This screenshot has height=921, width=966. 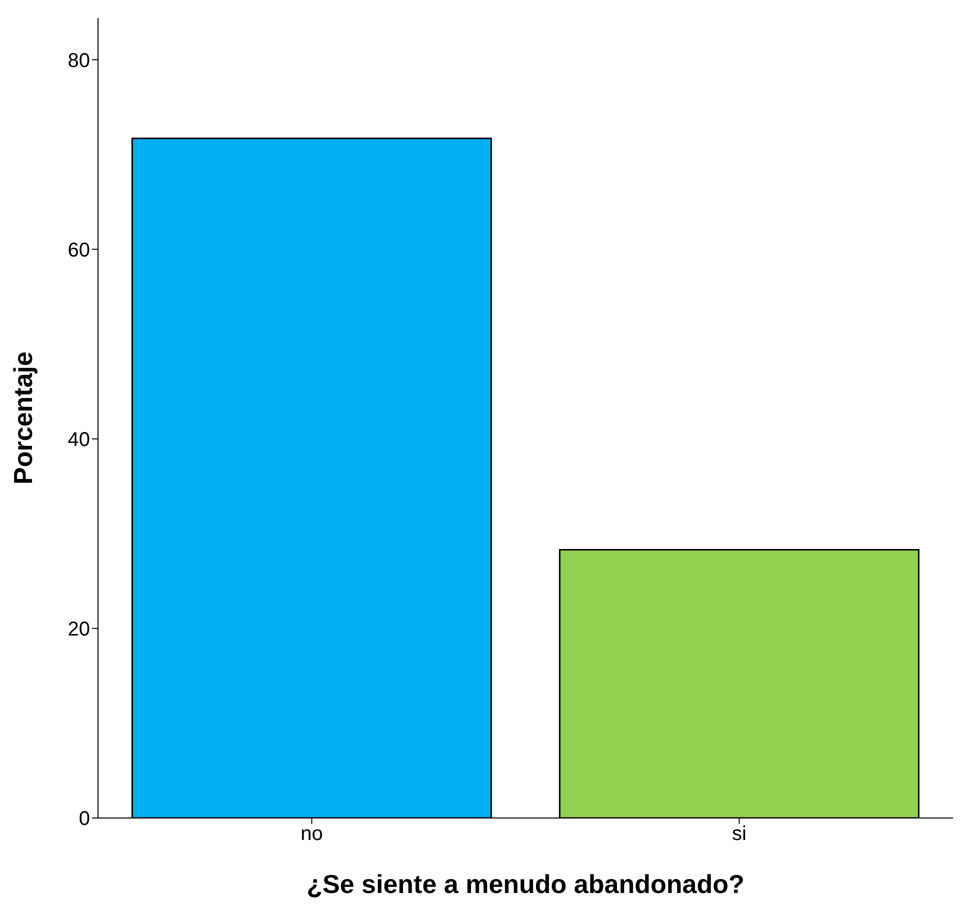 What do you see at coordinates (79, 629) in the screenshot?
I see `y-tick-label: 20` at bounding box center [79, 629].